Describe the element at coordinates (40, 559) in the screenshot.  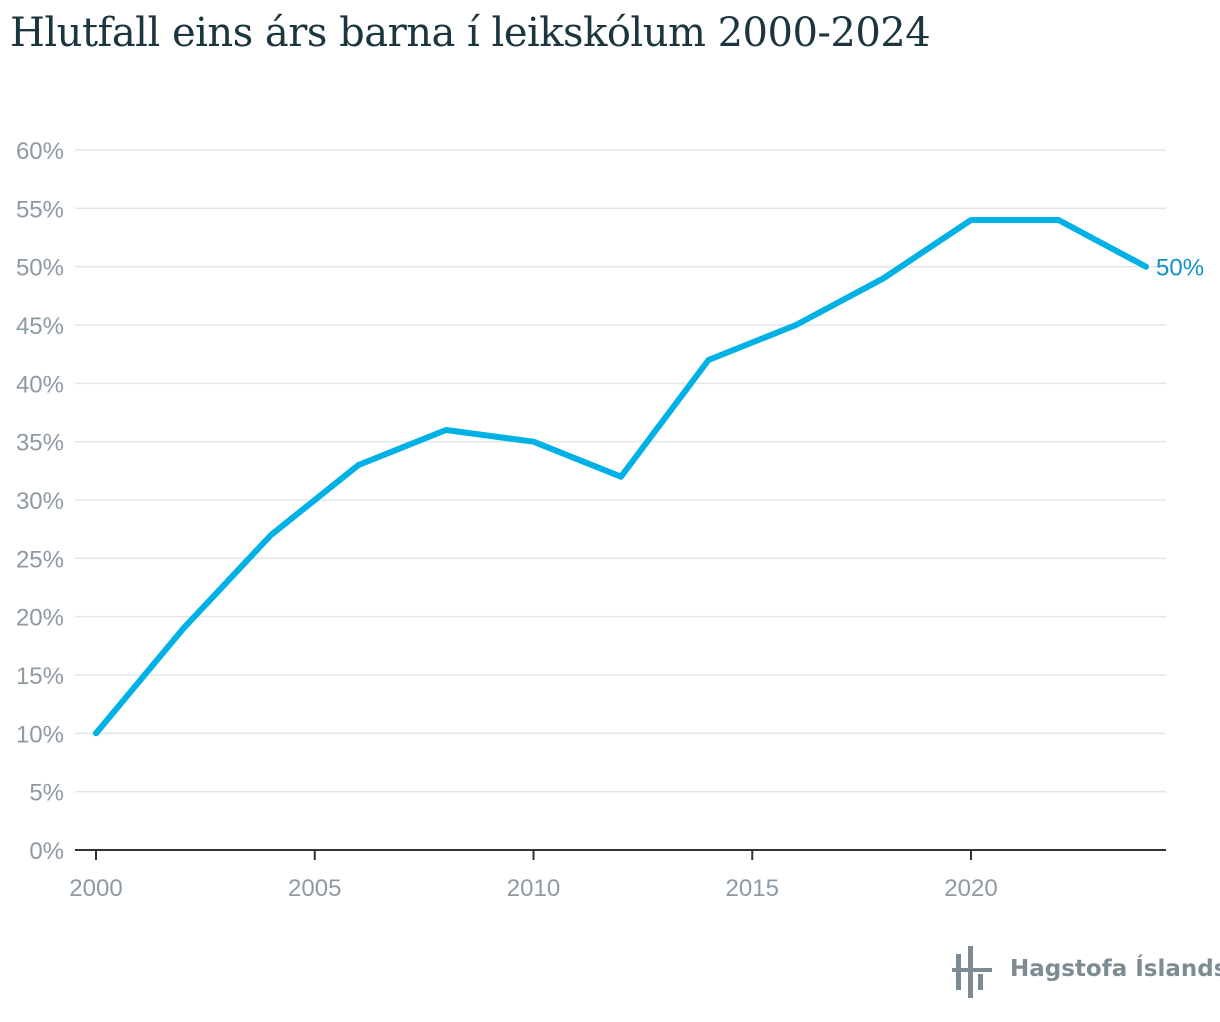
I see `y-tick-label-25: 25%` at that location.